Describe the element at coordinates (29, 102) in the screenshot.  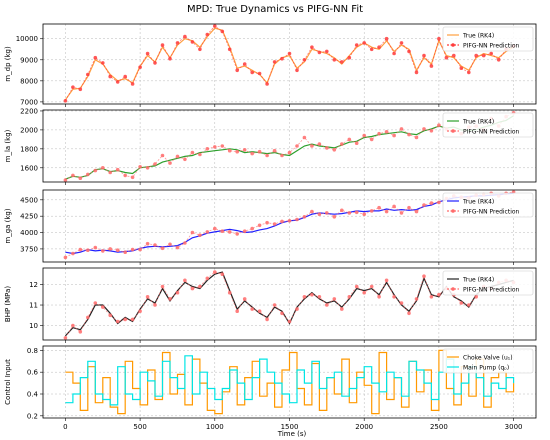
I see `y-tick-label: 7000` at that location.